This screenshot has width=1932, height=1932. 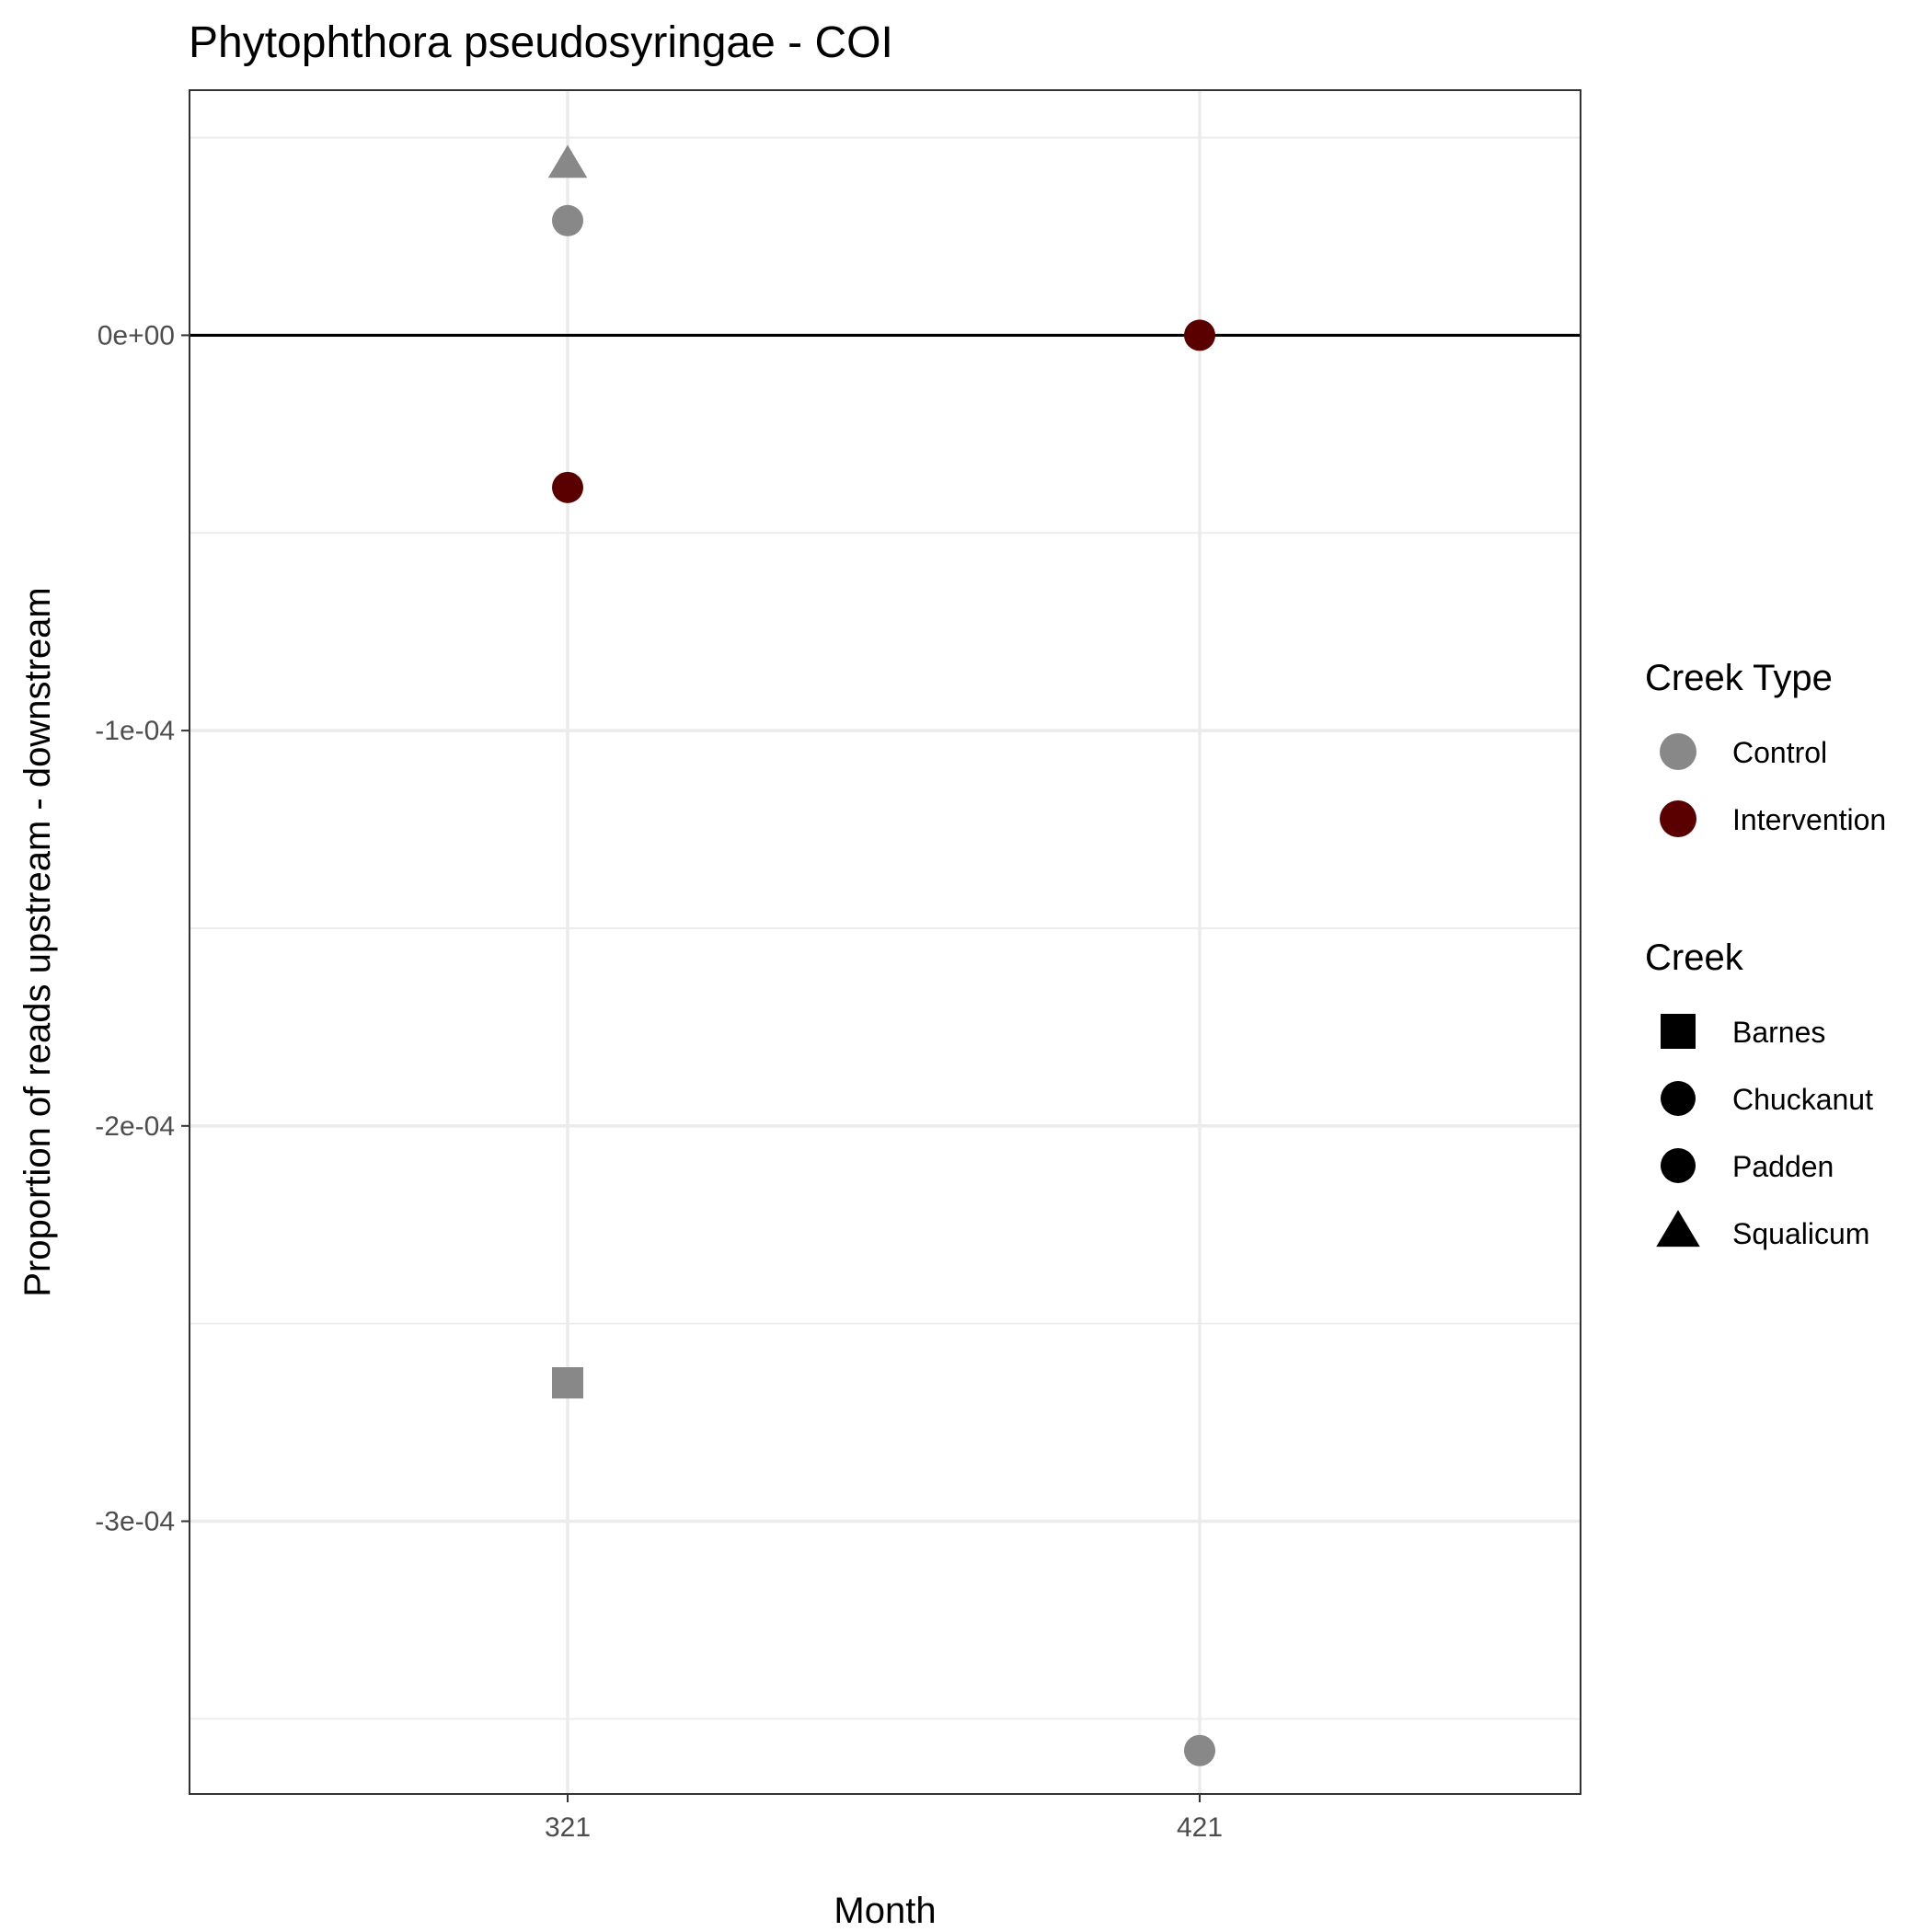 What do you see at coordinates (1809, 819) in the screenshot?
I see `legend-label-intervention: Intervention` at bounding box center [1809, 819].